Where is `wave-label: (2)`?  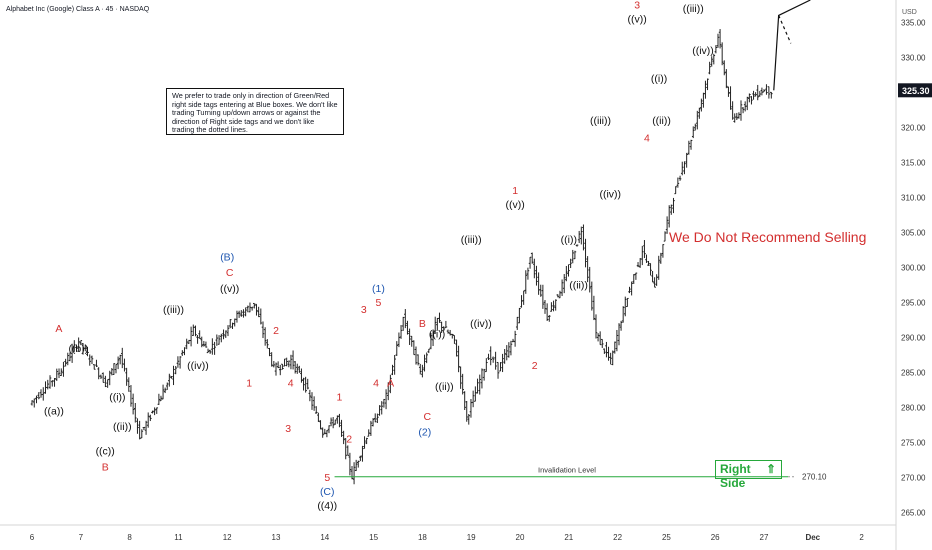 wave-label: (2) is located at coordinates (424, 432).